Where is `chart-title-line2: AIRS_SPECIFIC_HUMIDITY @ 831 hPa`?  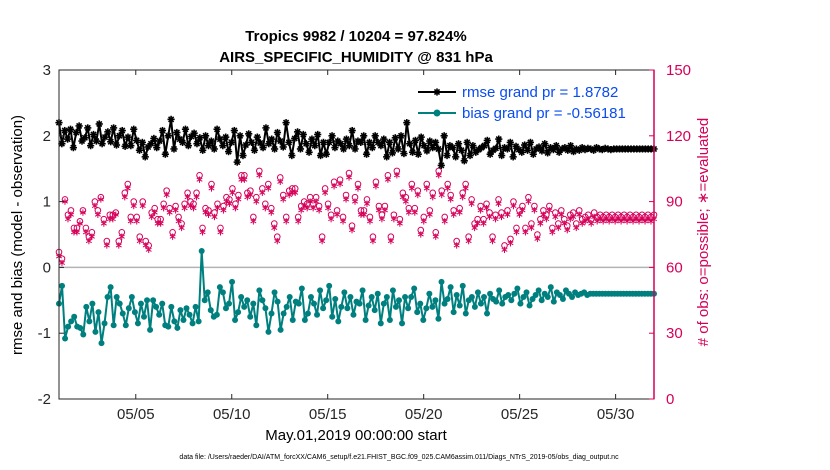
chart-title-line2: AIRS_SPECIFIC_HUMIDITY @ 831 hPa is located at coordinates (356, 57).